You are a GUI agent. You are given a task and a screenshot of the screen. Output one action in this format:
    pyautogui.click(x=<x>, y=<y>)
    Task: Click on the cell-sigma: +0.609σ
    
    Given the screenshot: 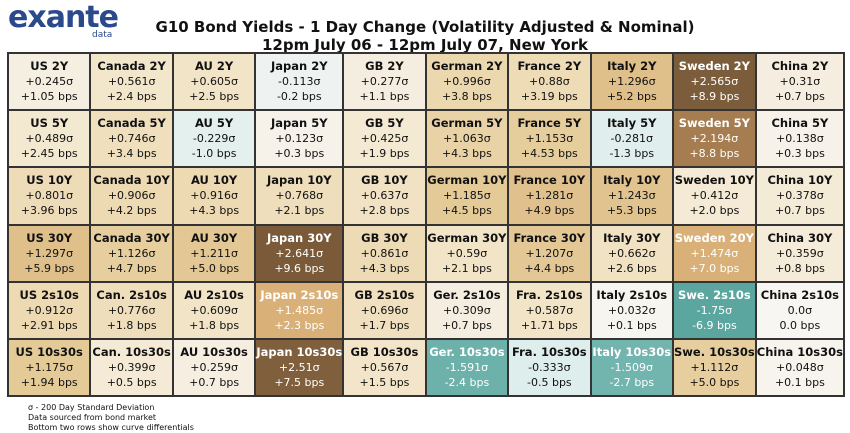 What is the action you would take?
    pyautogui.click(x=214, y=310)
    